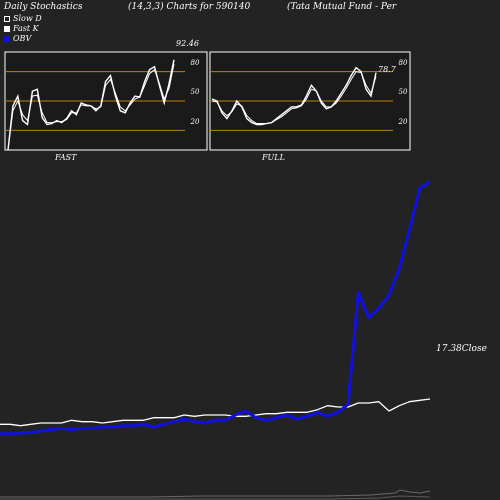 This screenshot has height=500, width=500. What do you see at coordinates (7, 19) in the screenshot?
I see `slow-d-swatch-icon` at bounding box center [7, 19].